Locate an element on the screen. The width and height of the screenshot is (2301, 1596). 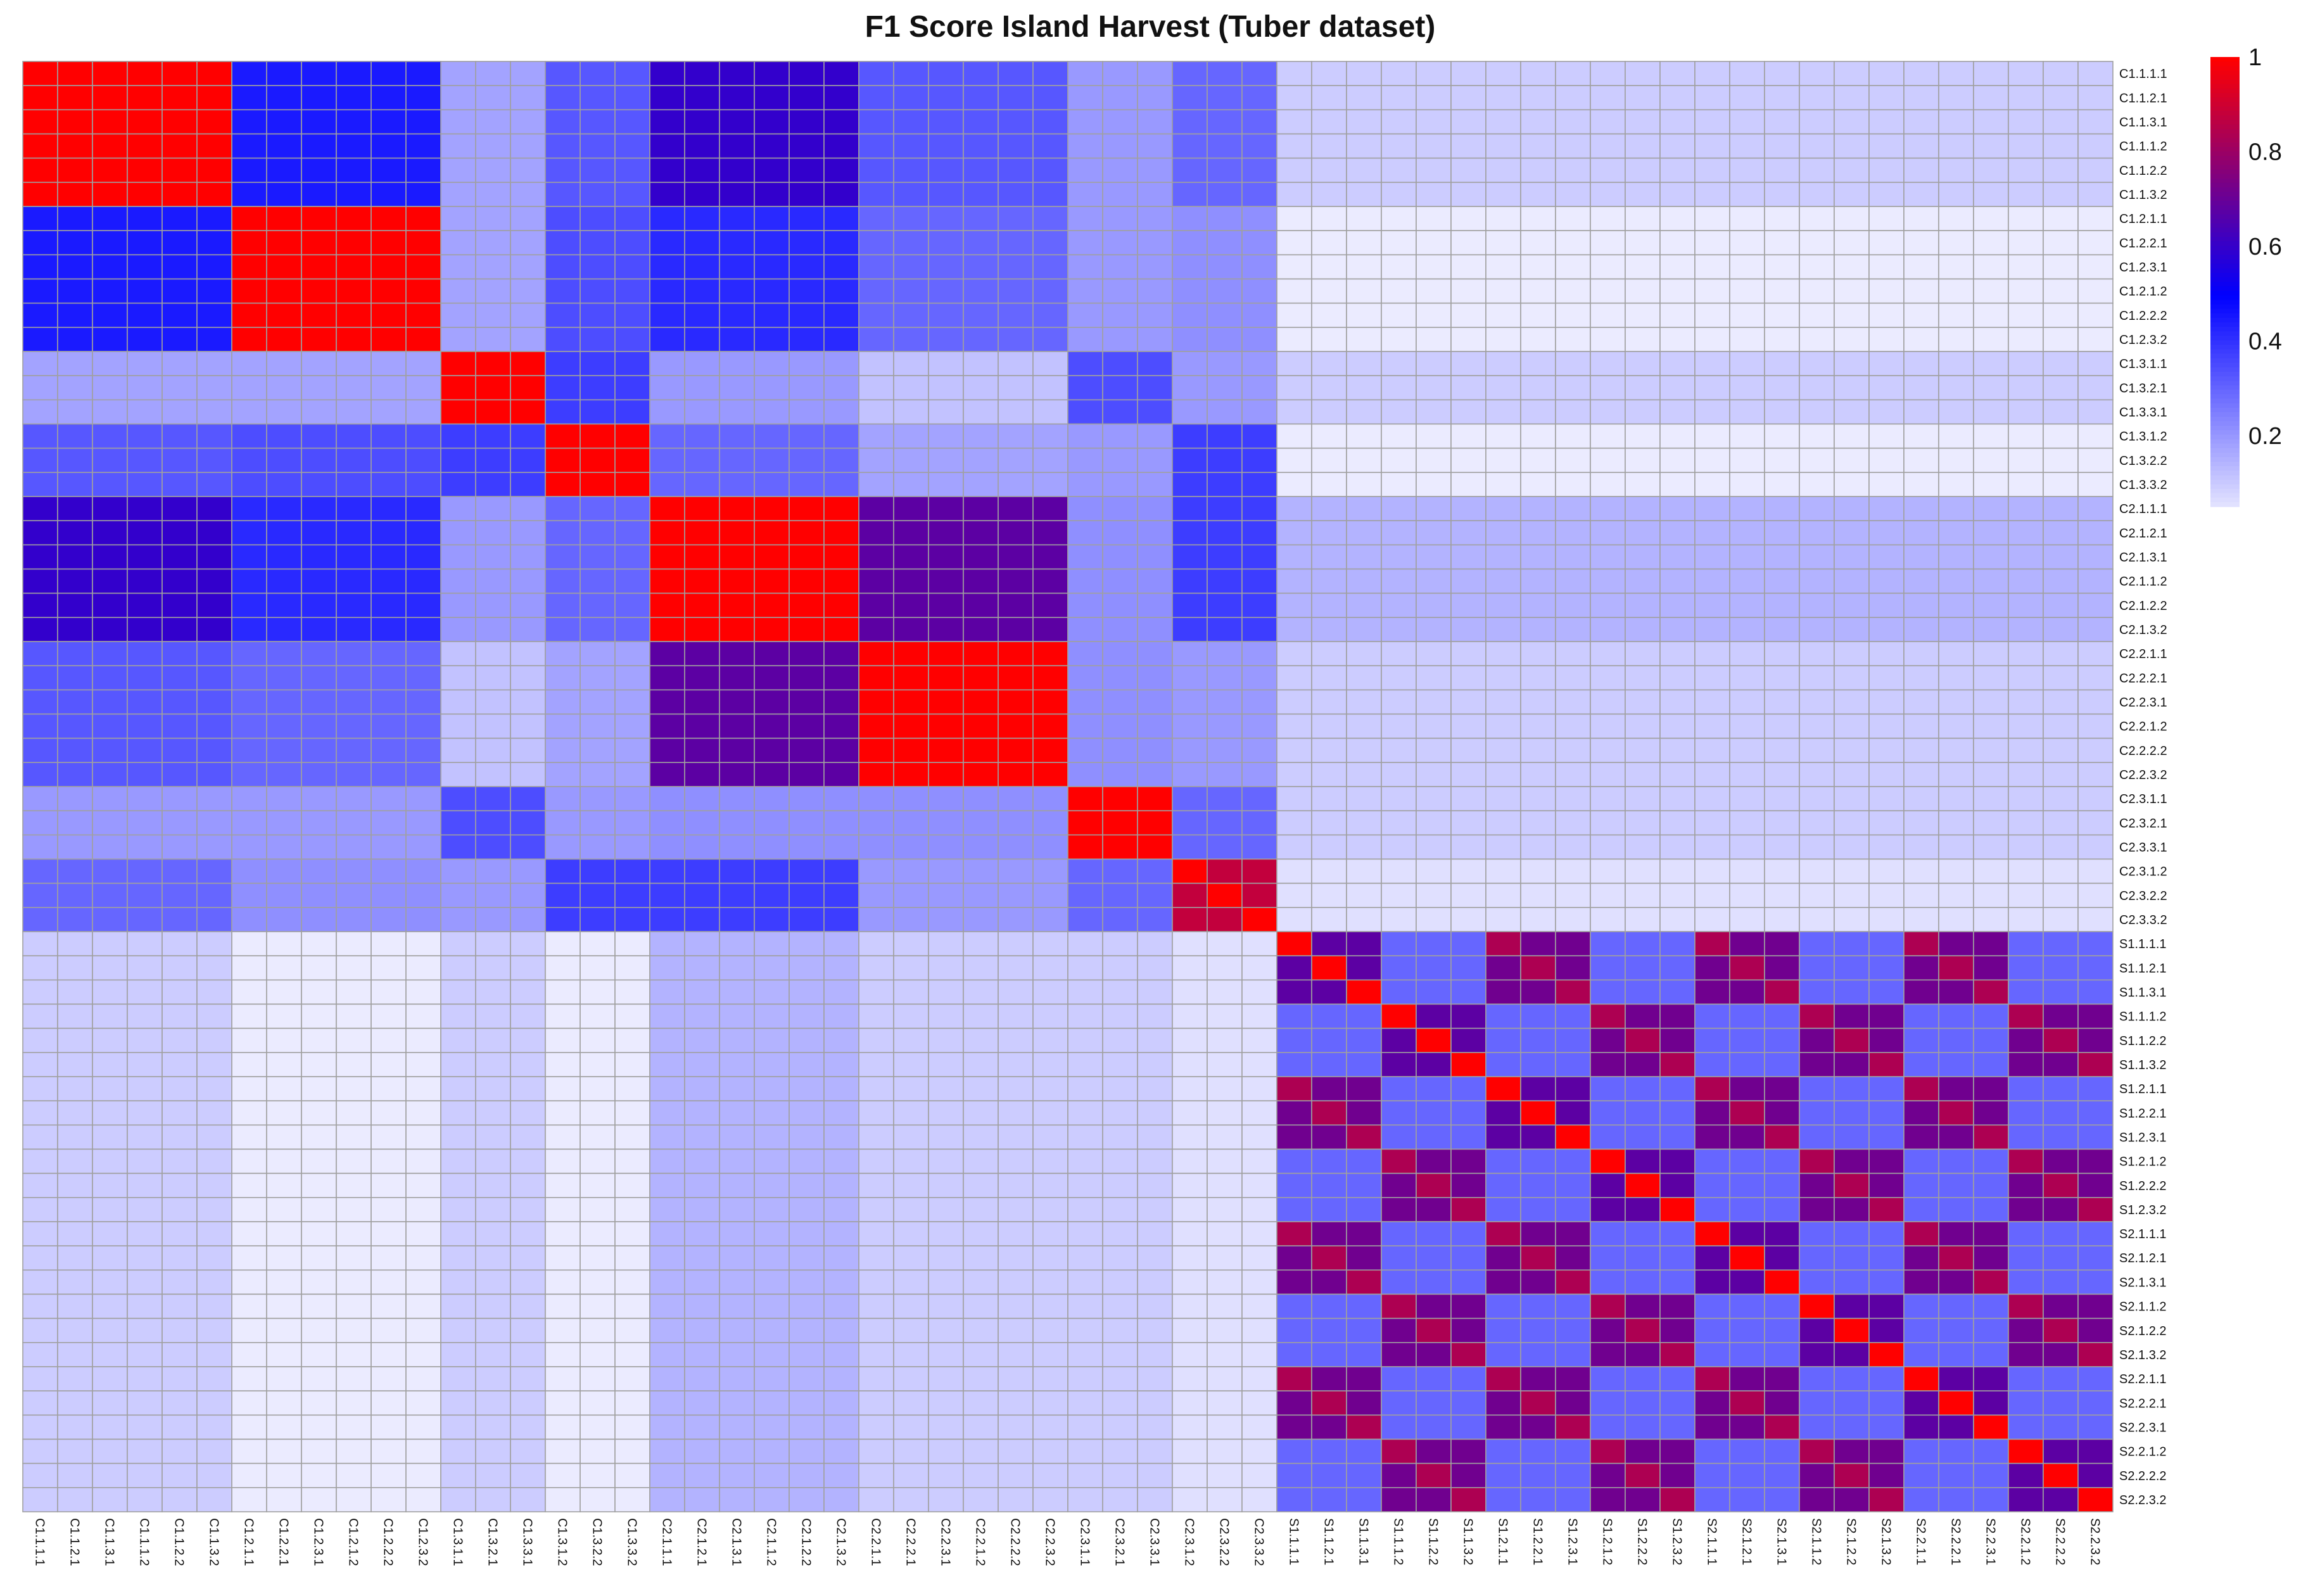
column-label: S1.2.1.2 is located at coordinates (1607, 1542).